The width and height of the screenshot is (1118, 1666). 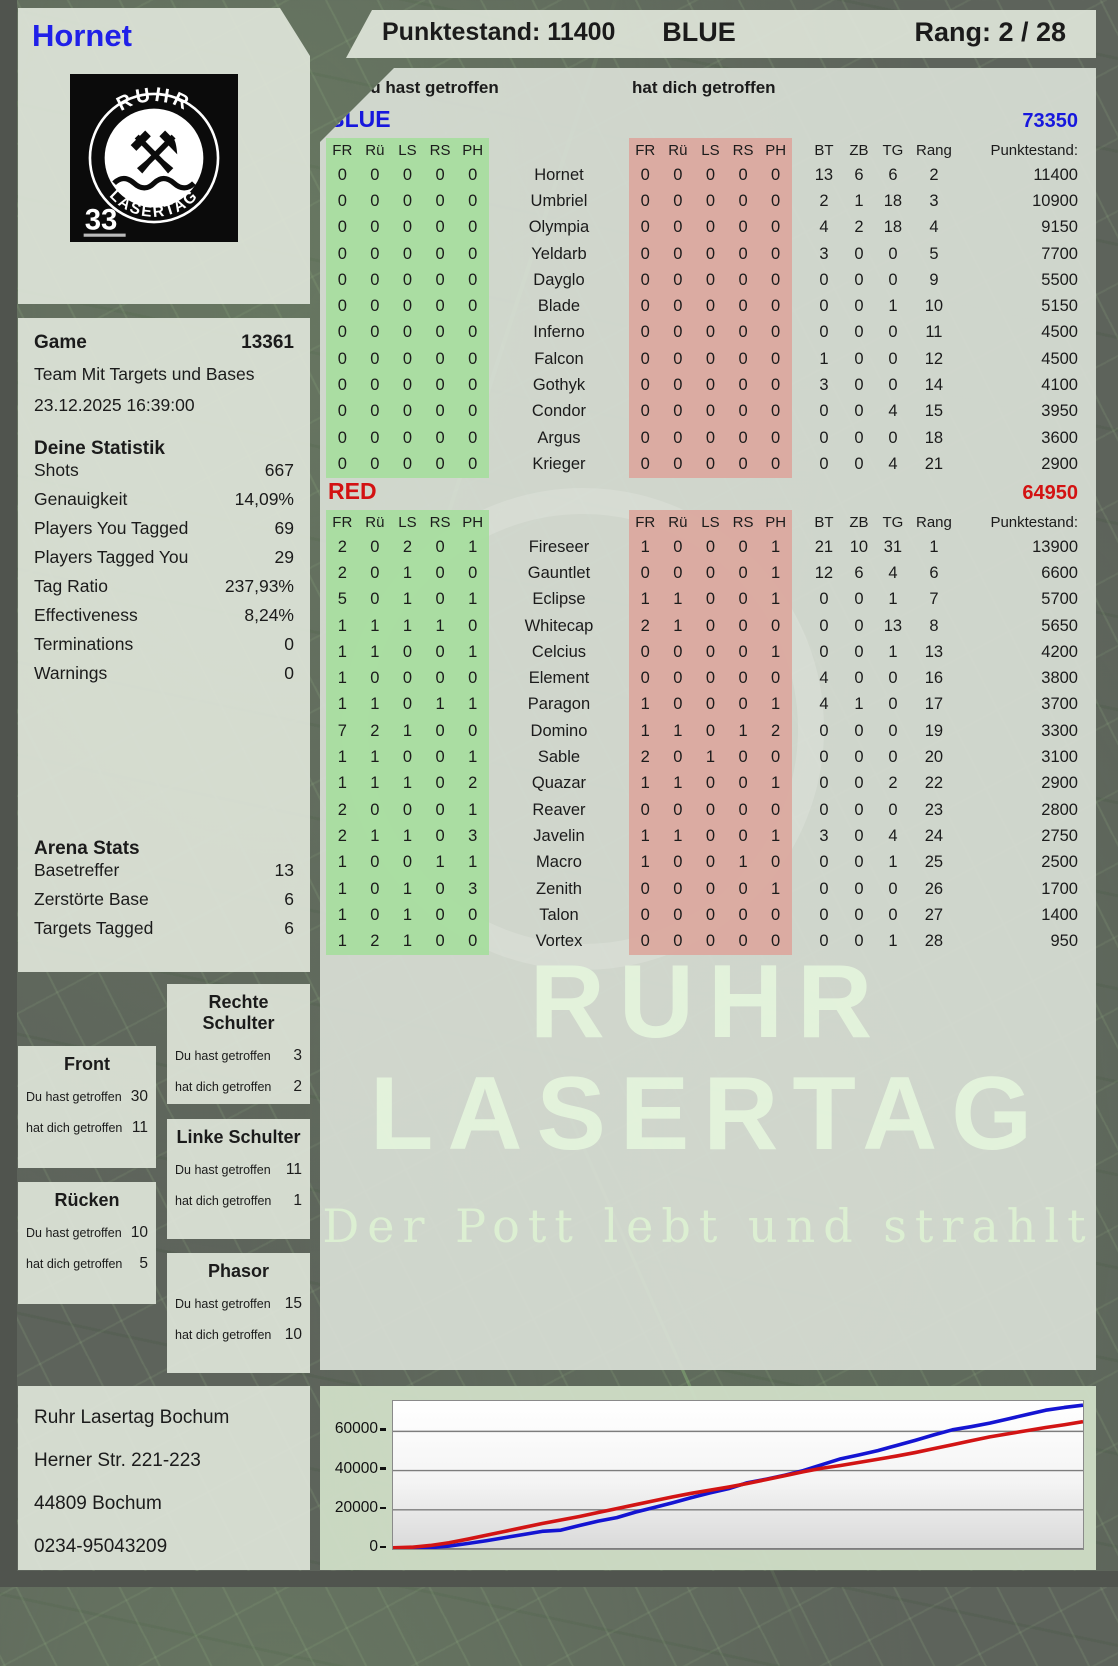 I want to click on punktestand-cell: 4100, so click(x=1059, y=385).